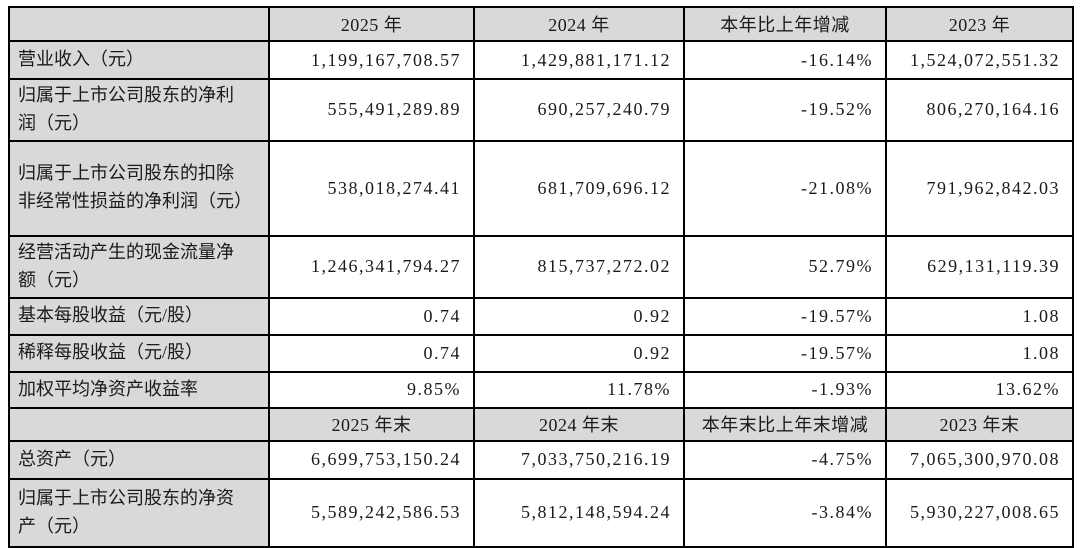 The image size is (1080, 548). What do you see at coordinates (785, 459) in the screenshot?
I see `value-change: -4.75%` at bounding box center [785, 459].